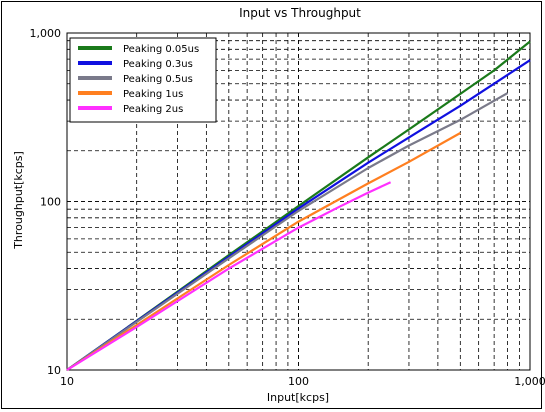 The width and height of the screenshot is (545, 412). What do you see at coordinates (153, 94) in the screenshot?
I see `legend-label: Peaking 1us` at bounding box center [153, 94].